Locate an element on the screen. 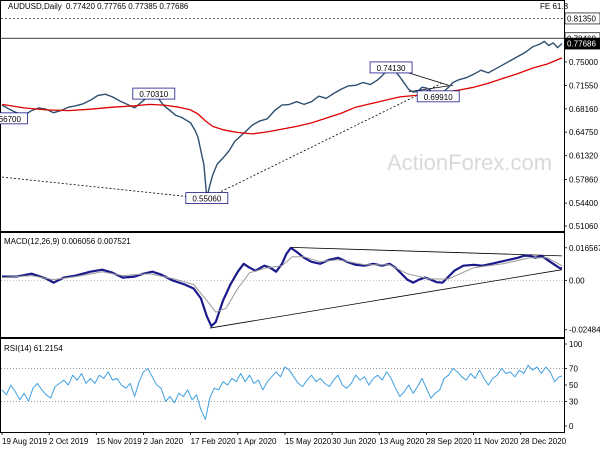 The height and width of the screenshot is (450, 600). level-tag: 0.81350 is located at coordinates (582, 18).